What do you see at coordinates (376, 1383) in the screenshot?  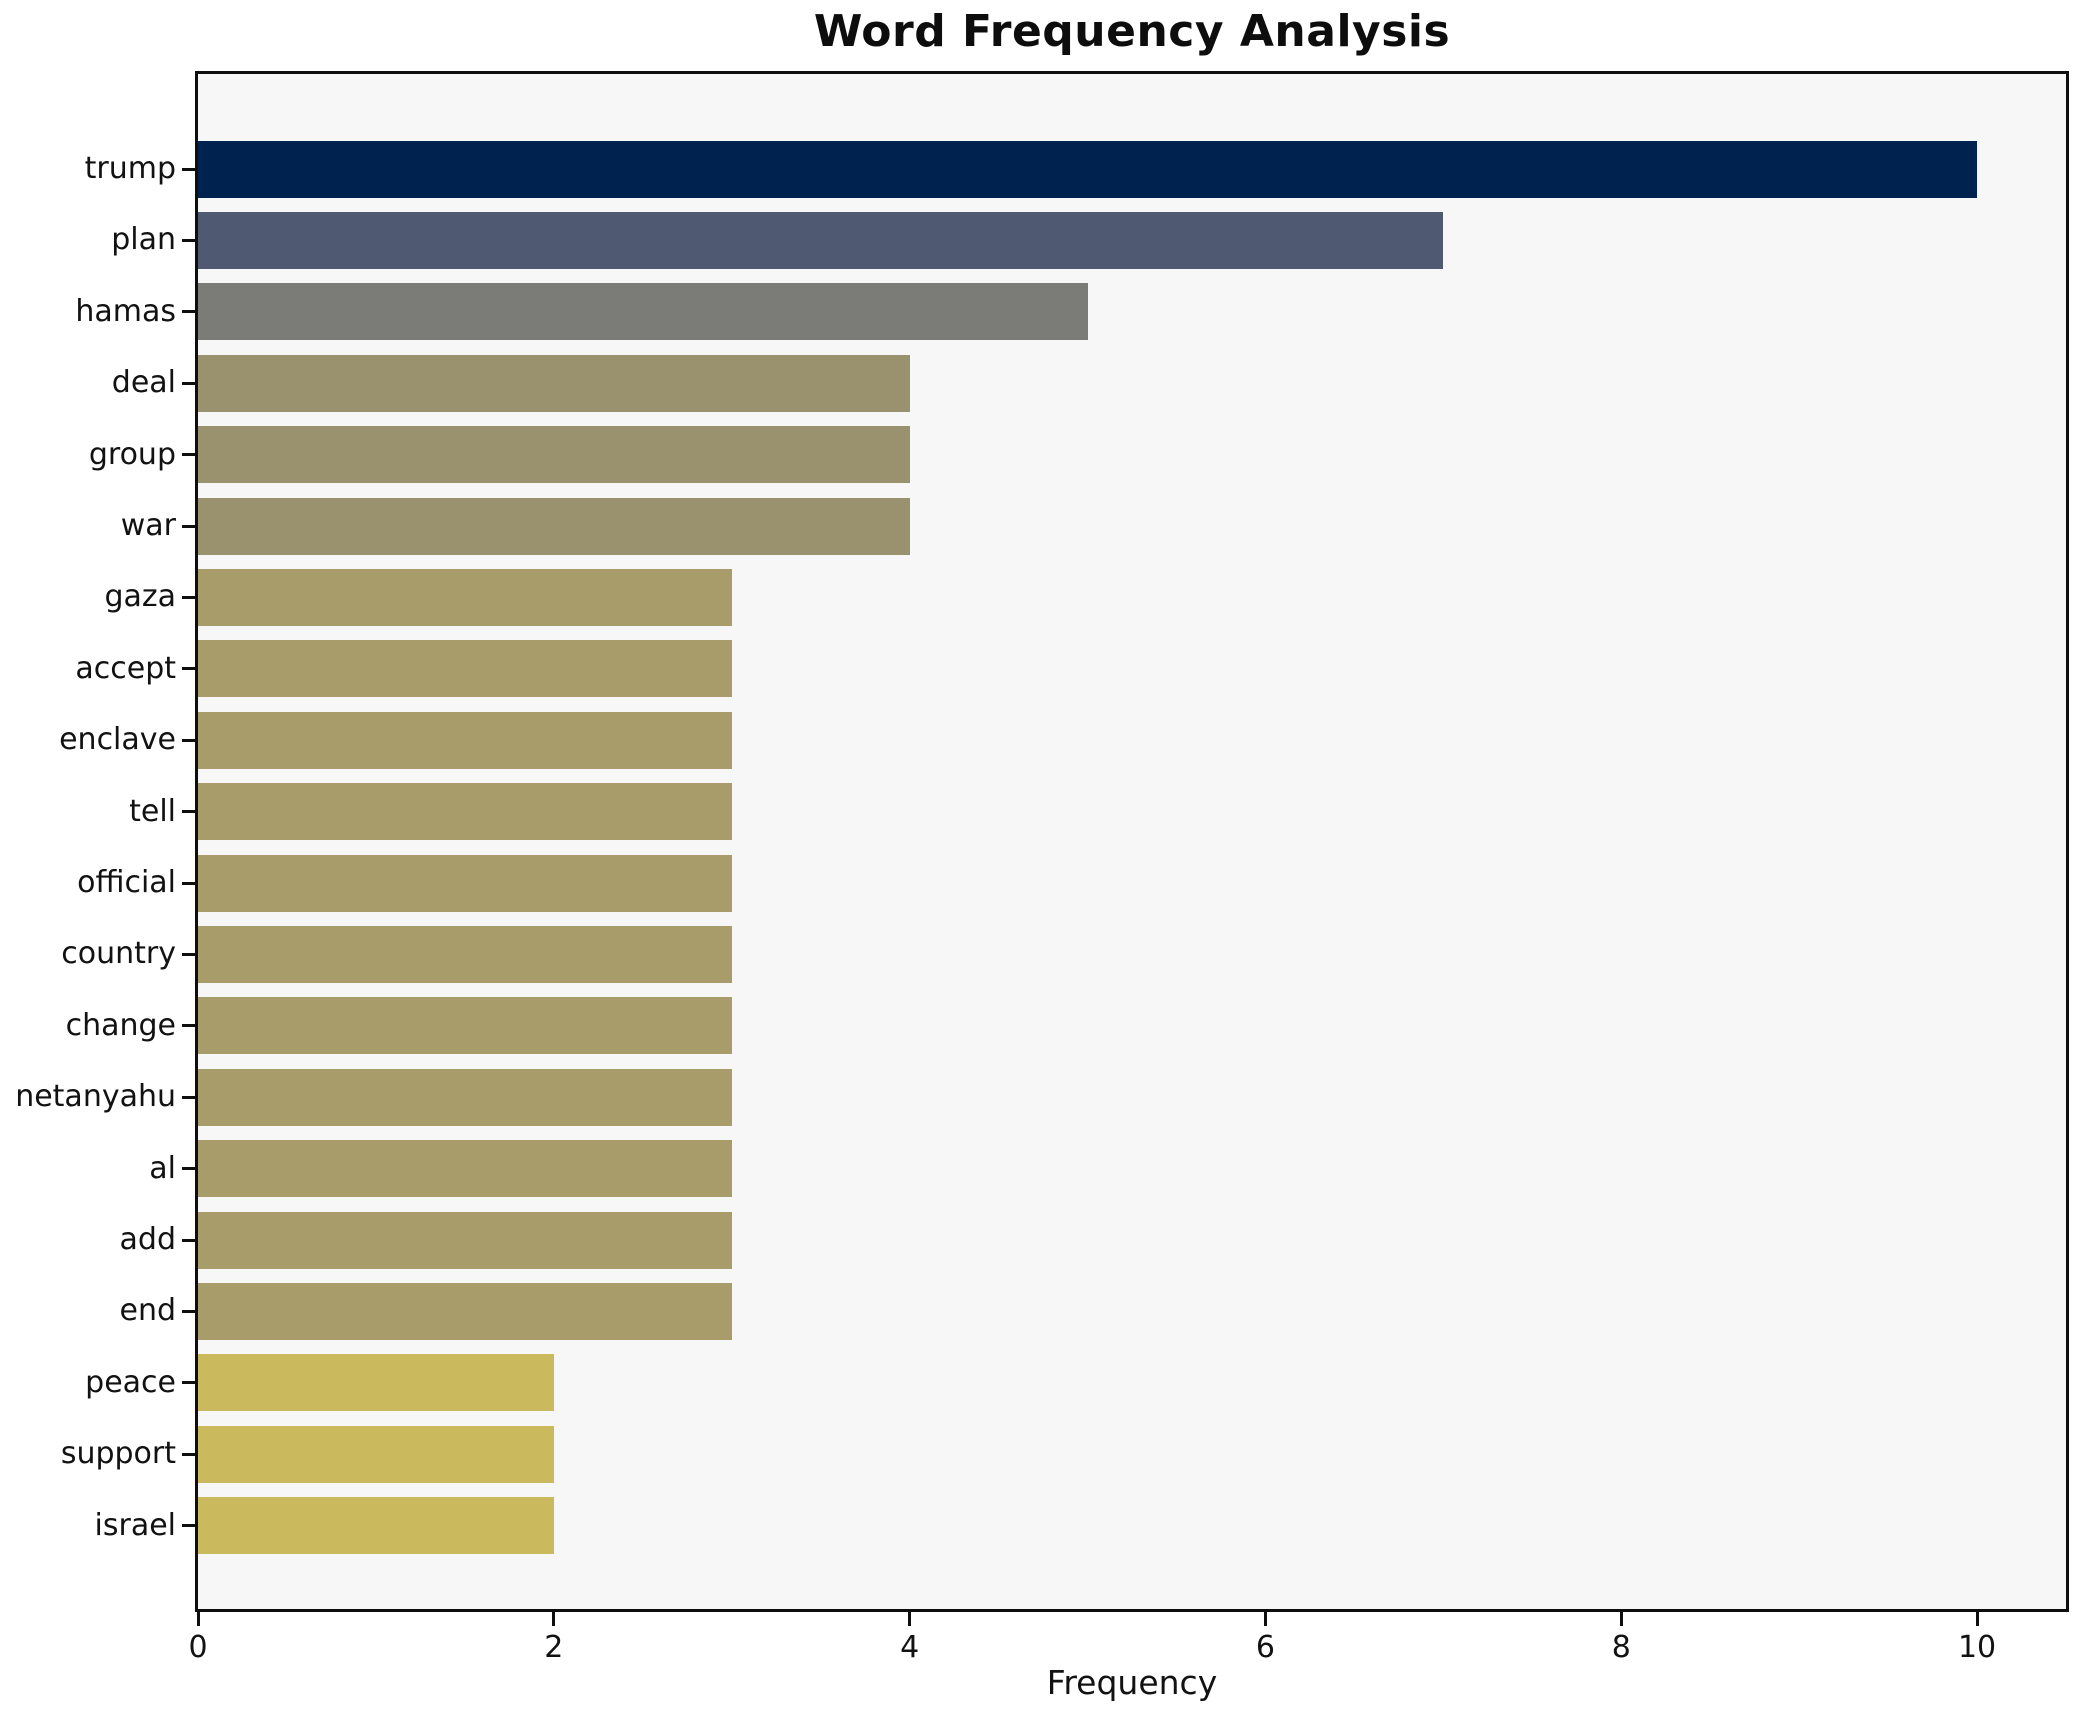 I see `bar-peace` at bounding box center [376, 1383].